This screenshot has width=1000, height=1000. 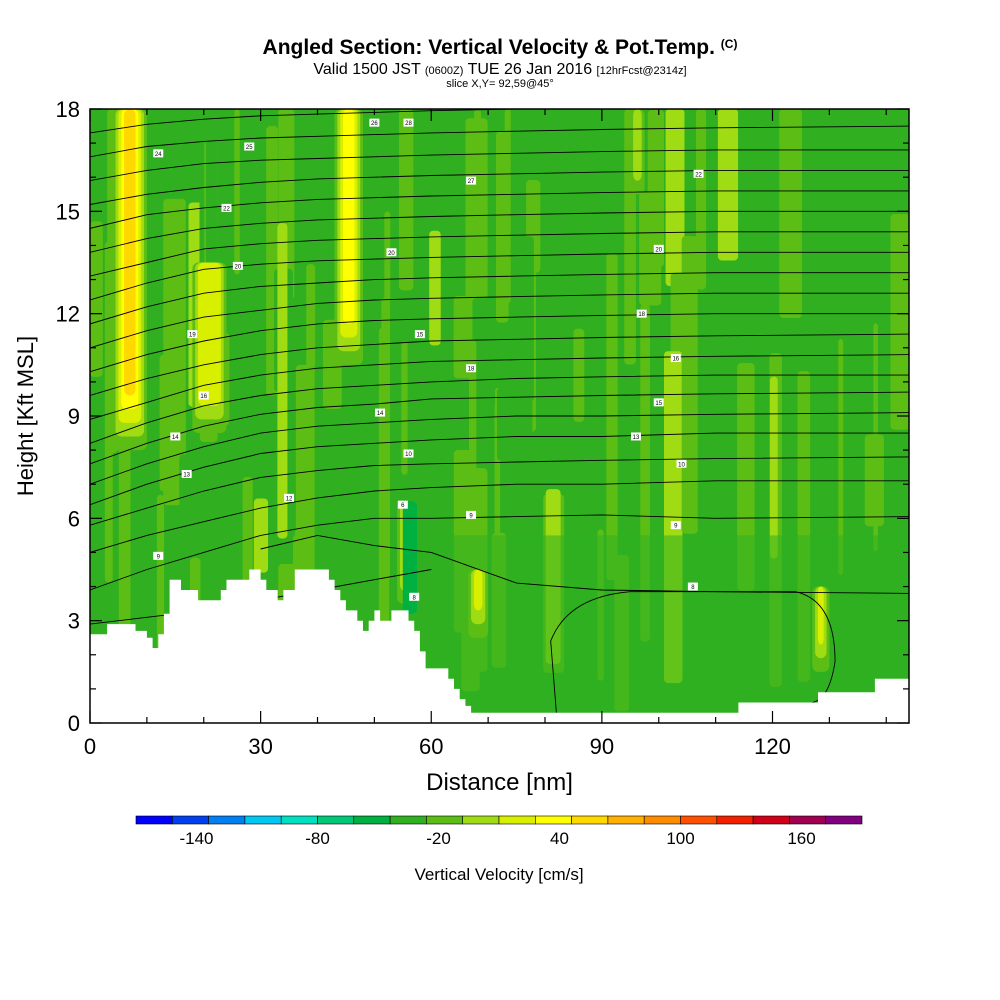 I want to click on utc-time: (0600Z), so click(x=444, y=71).